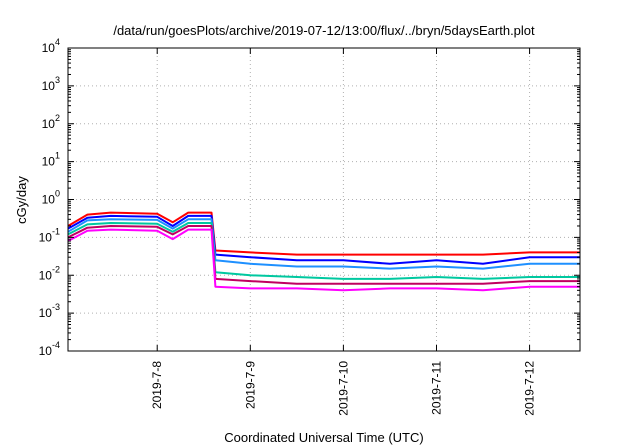  I want to click on y-tick-label: 10⁻³, so click(49, 311).